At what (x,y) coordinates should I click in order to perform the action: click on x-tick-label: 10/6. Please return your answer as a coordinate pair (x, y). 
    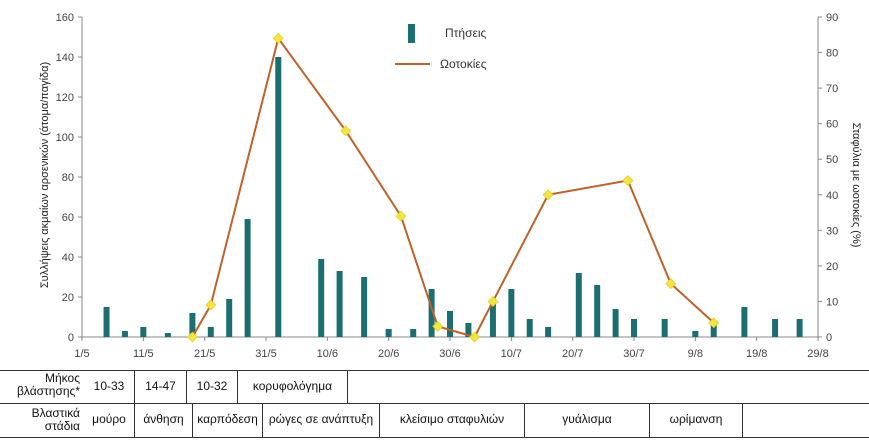
    Looking at the image, I should click on (327, 354).